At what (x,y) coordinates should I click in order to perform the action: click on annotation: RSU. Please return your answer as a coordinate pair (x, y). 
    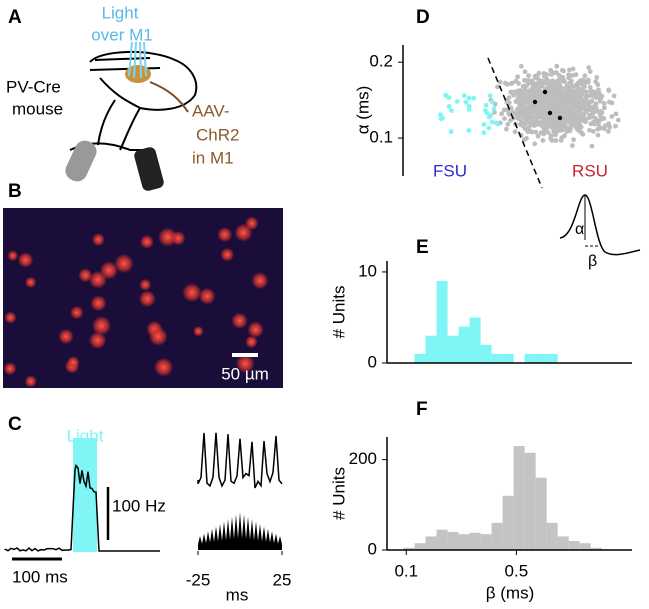
    Looking at the image, I should click on (590, 170).